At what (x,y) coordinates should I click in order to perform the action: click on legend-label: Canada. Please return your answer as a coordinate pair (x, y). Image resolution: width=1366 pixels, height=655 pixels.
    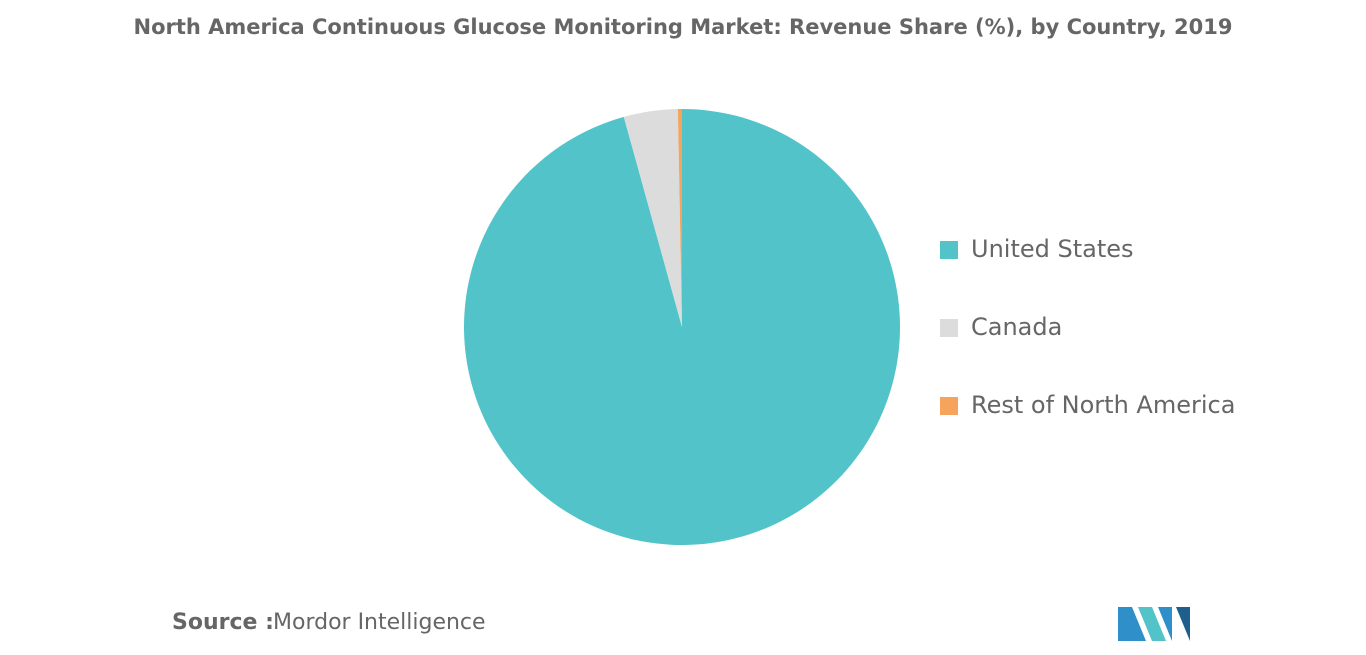
    Looking at the image, I should click on (1016, 327).